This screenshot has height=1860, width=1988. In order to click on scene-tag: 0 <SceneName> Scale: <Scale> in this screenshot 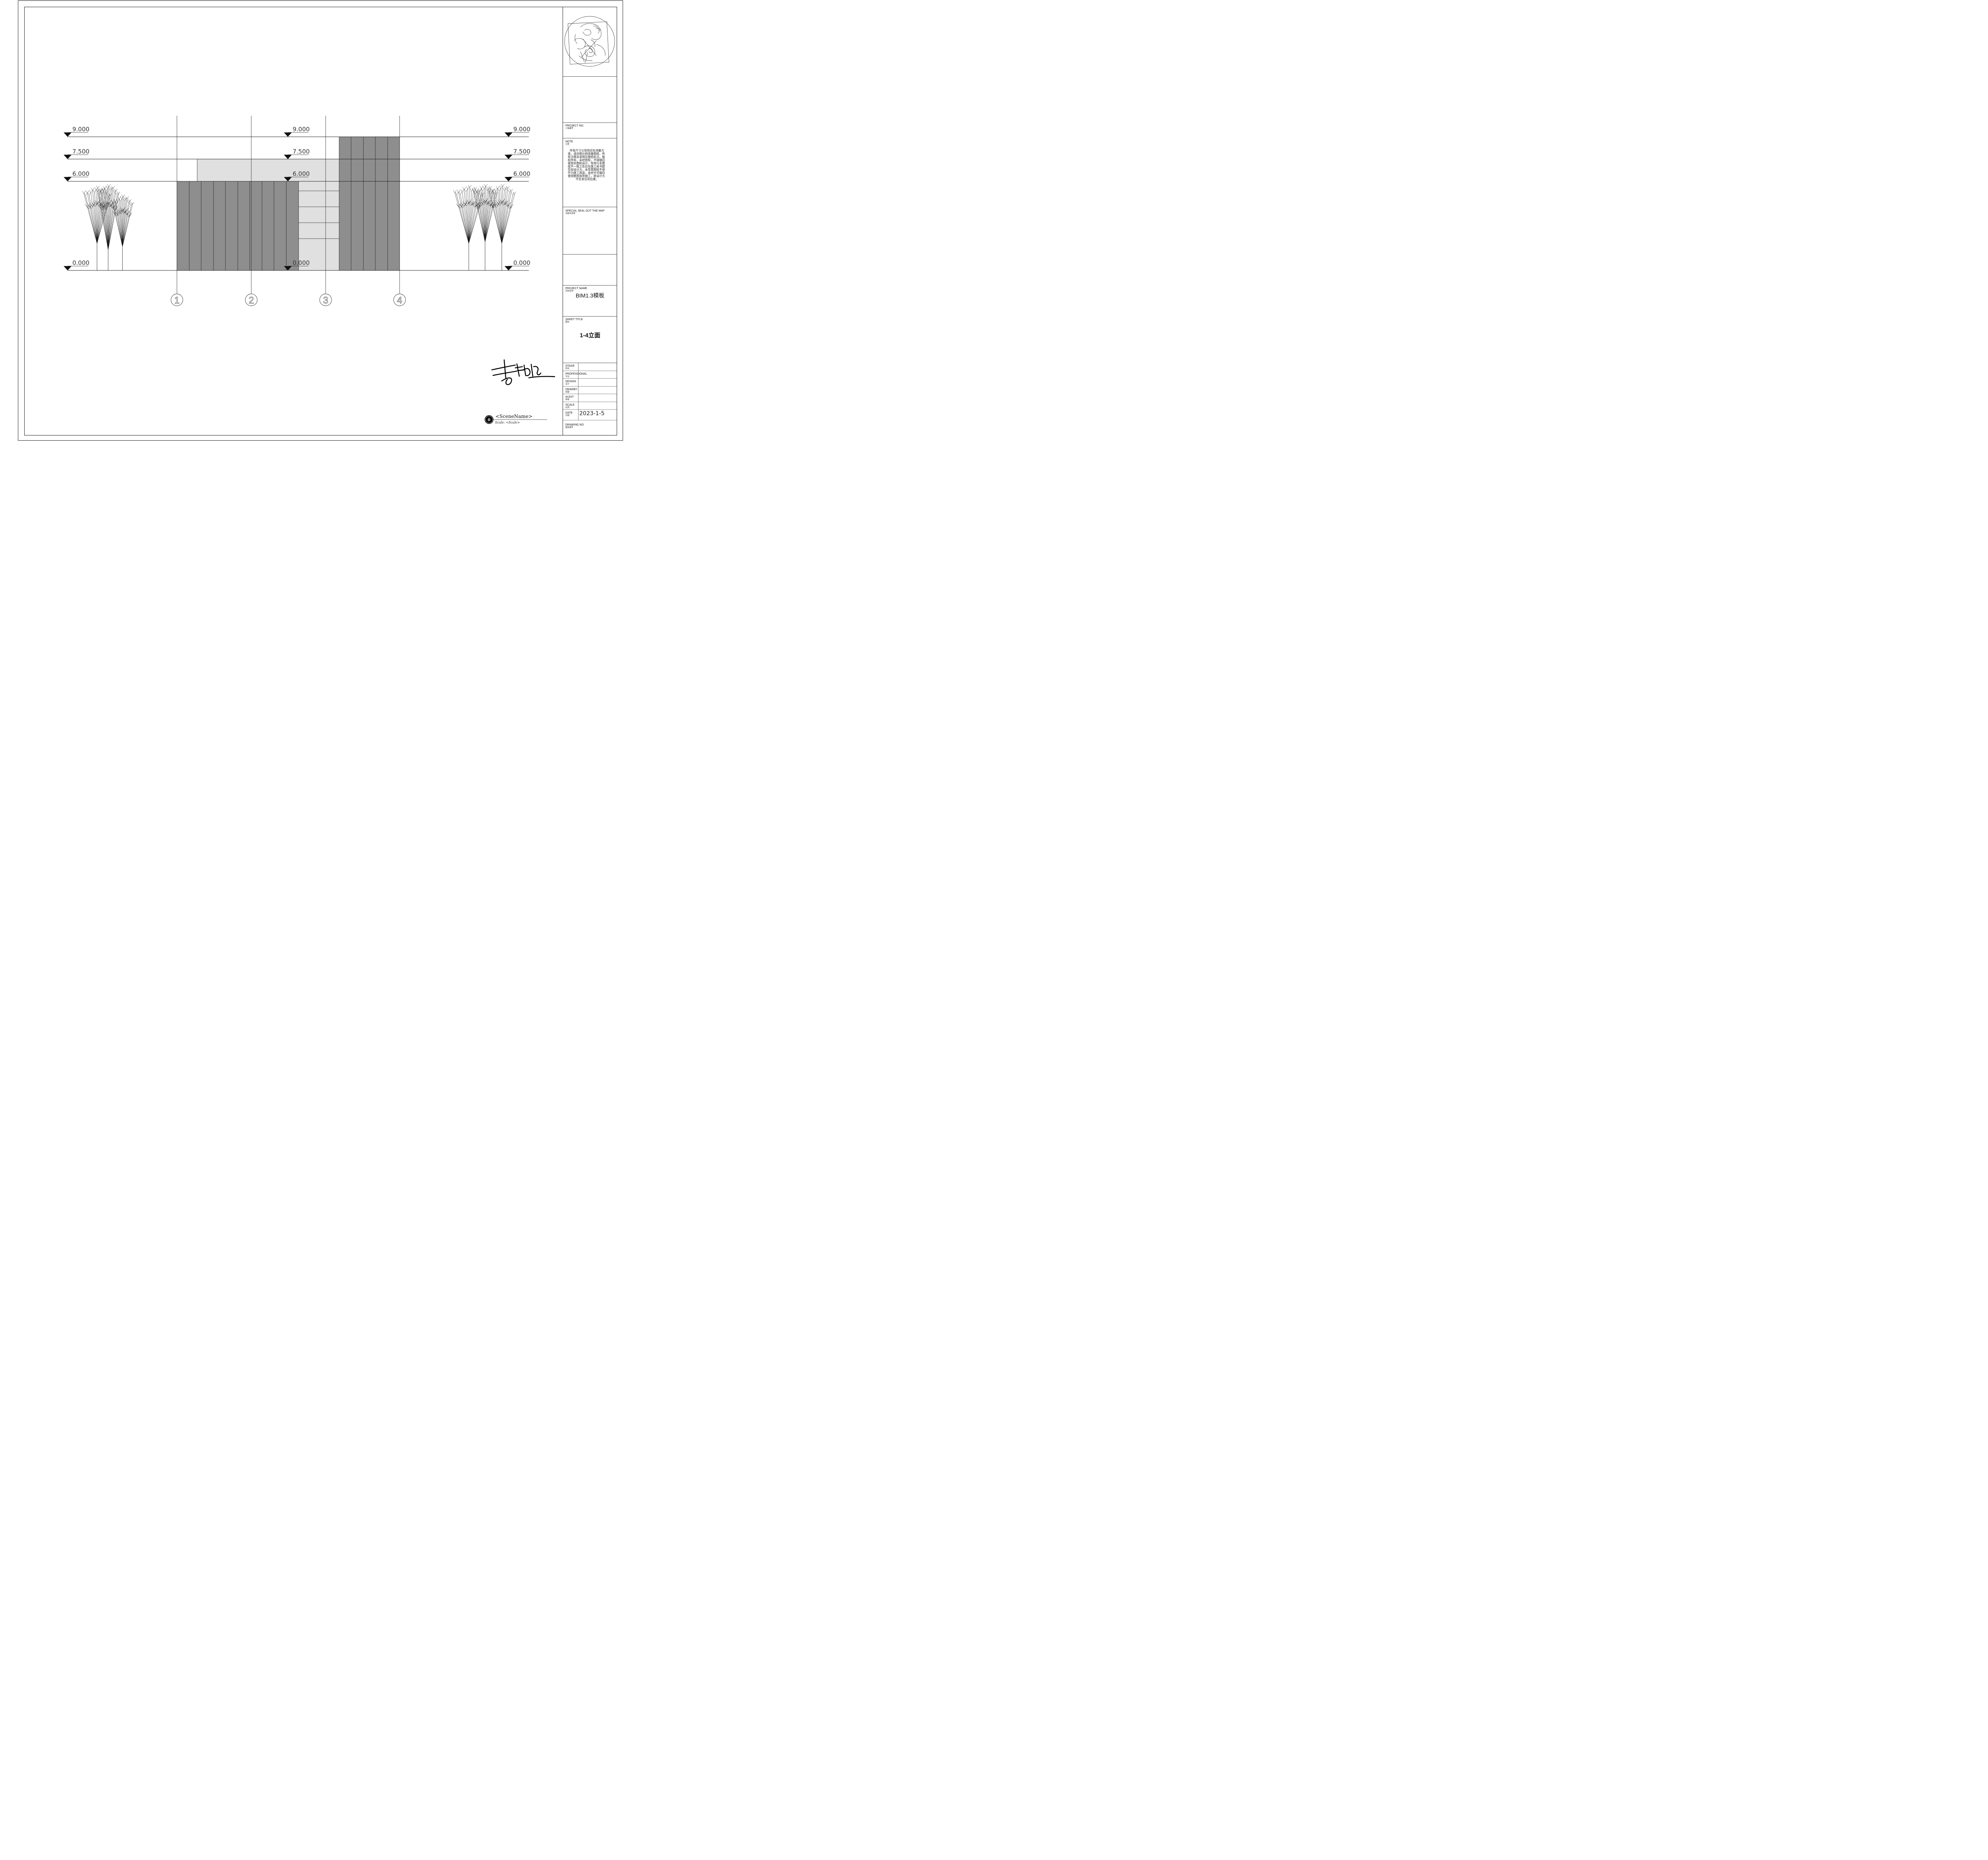, I will do `click(516, 419)`.